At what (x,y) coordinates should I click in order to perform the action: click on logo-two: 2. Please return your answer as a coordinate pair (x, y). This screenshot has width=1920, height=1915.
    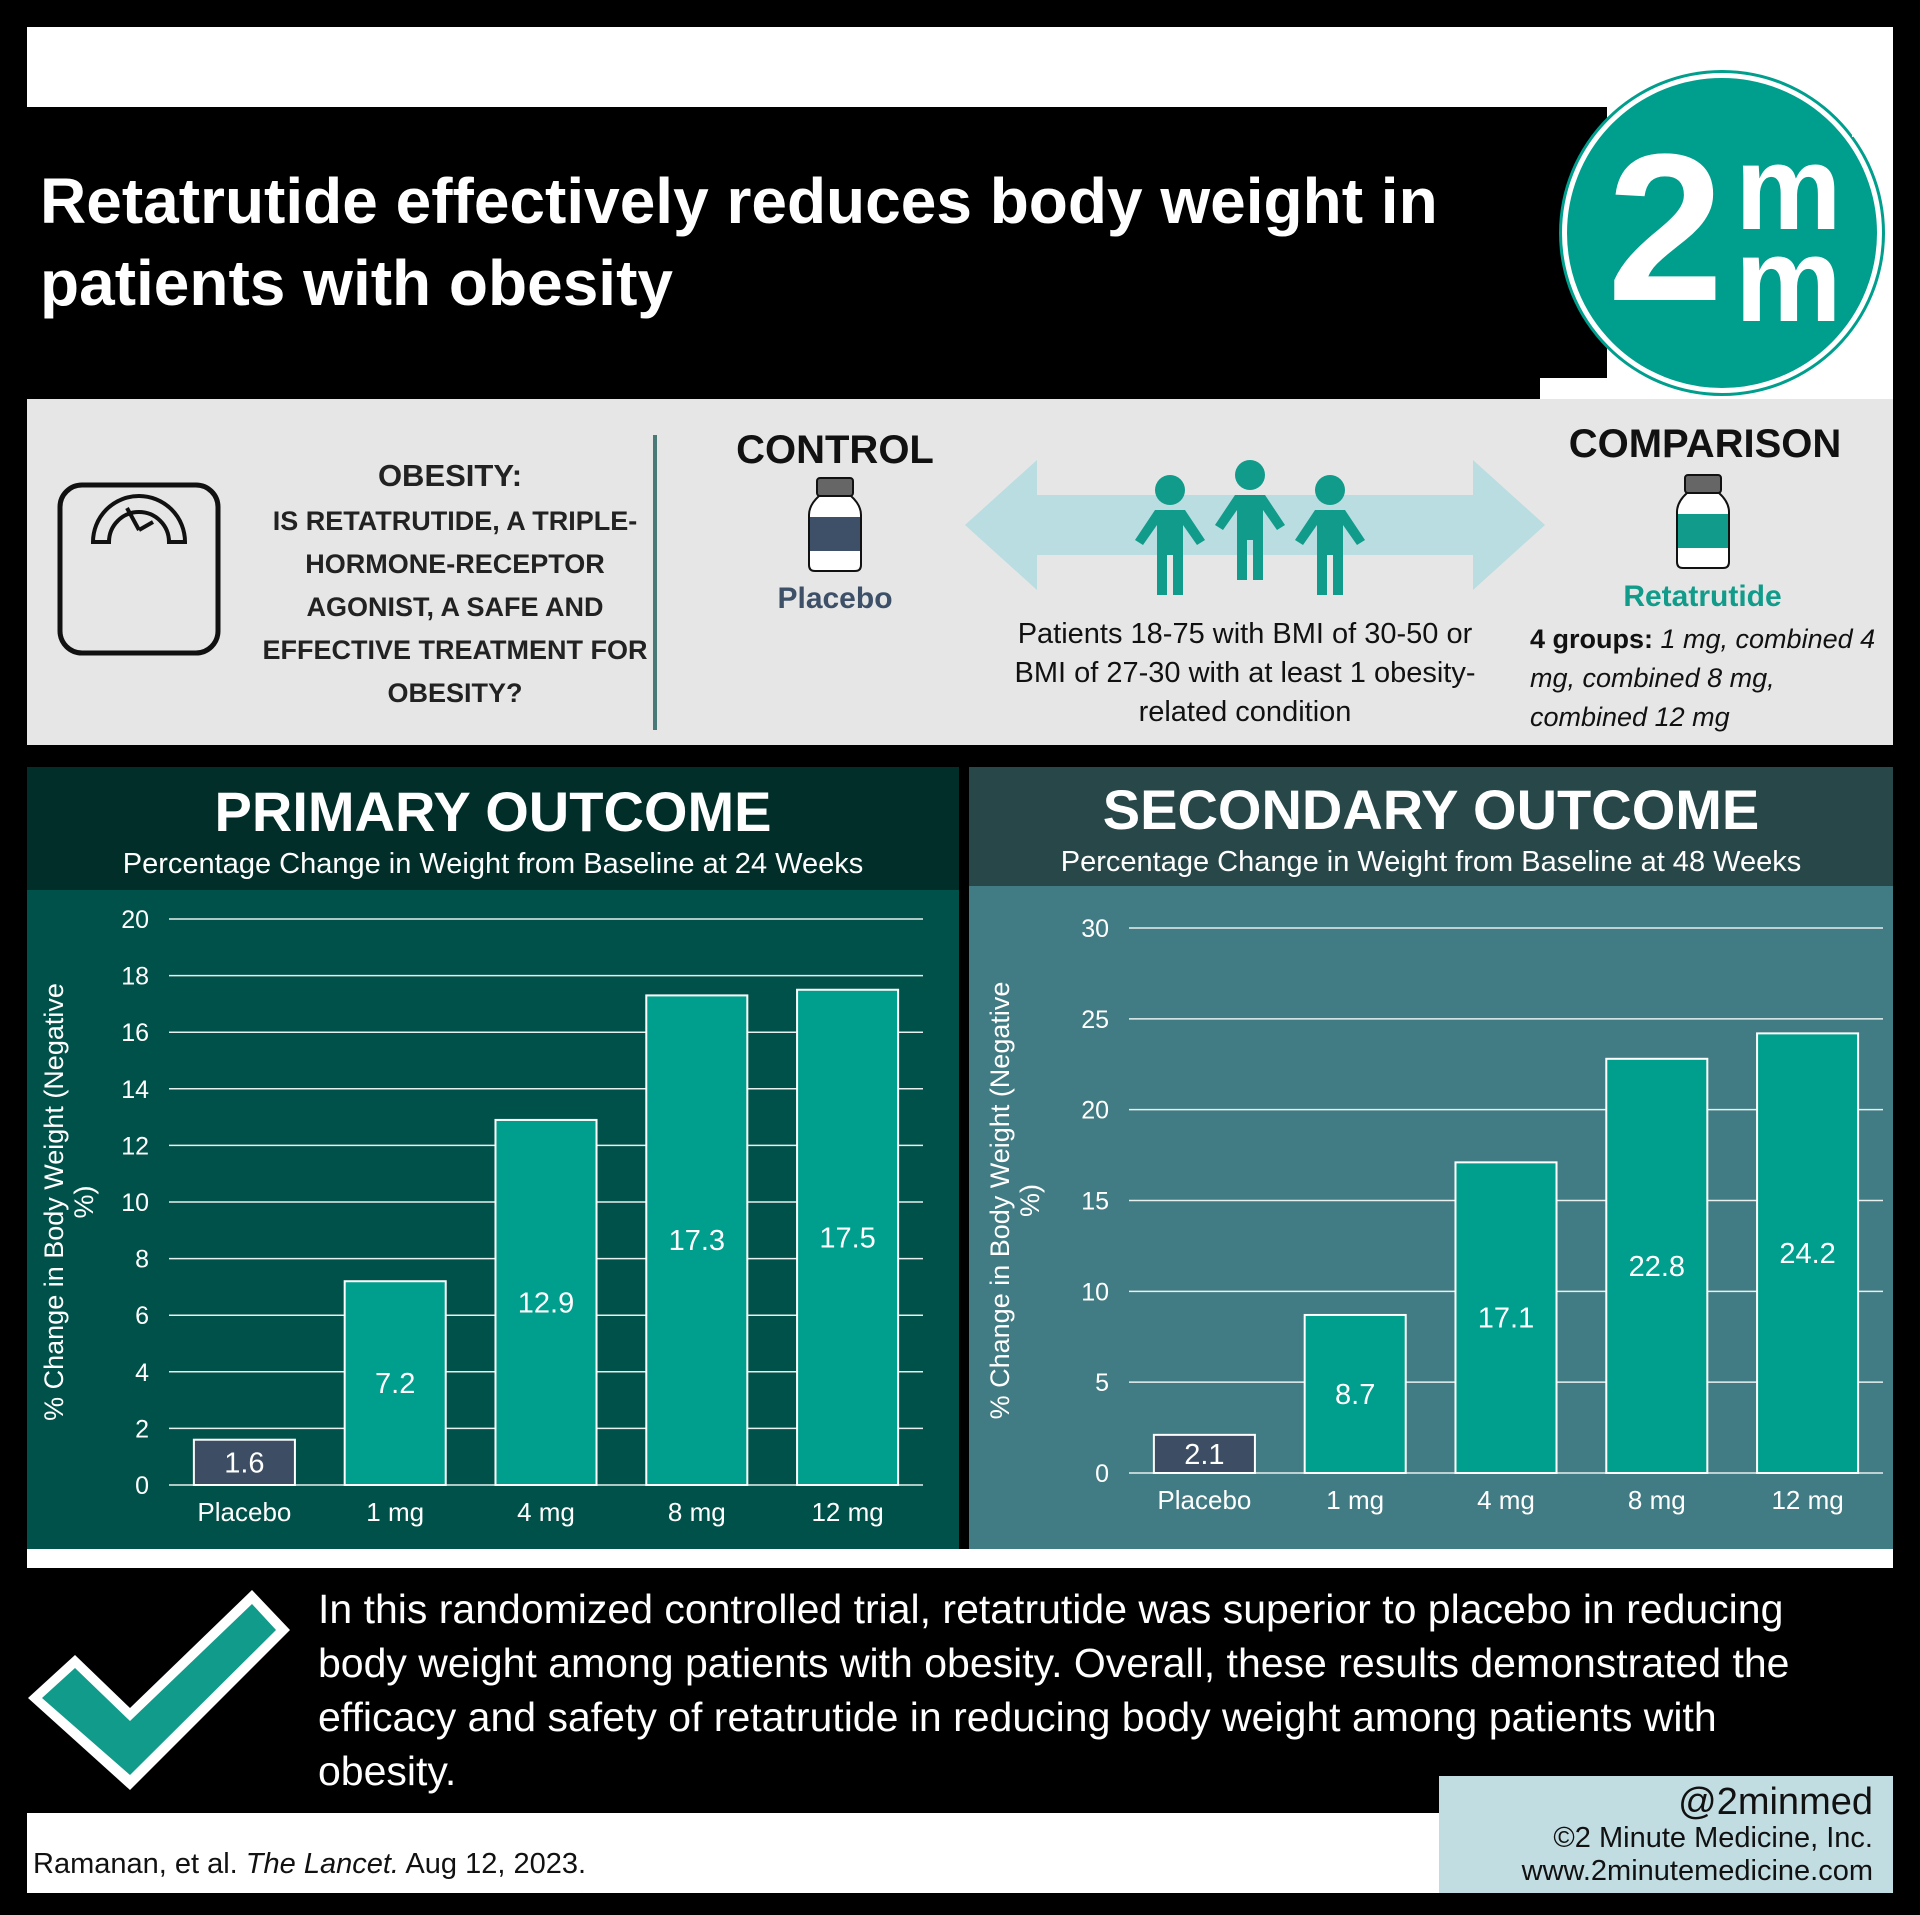
    Looking at the image, I should click on (1665, 227).